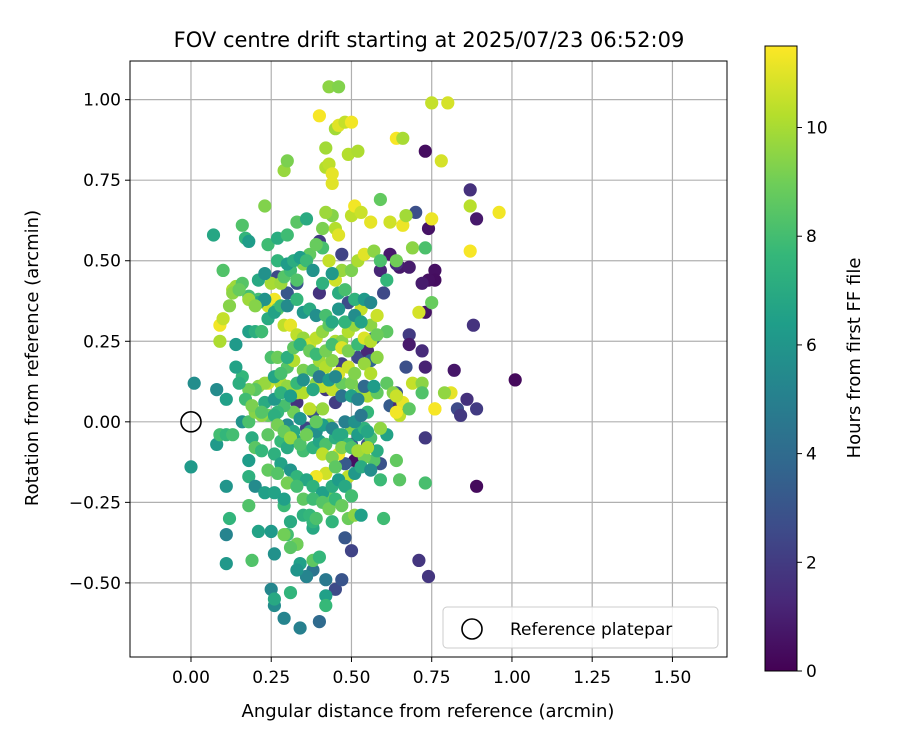 The height and width of the screenshot is (750, 900). What do you see at coordinates (811, 672) in the screenshot?
I see `colorbar-tick-label: 0` at bounding box center [811, 672].